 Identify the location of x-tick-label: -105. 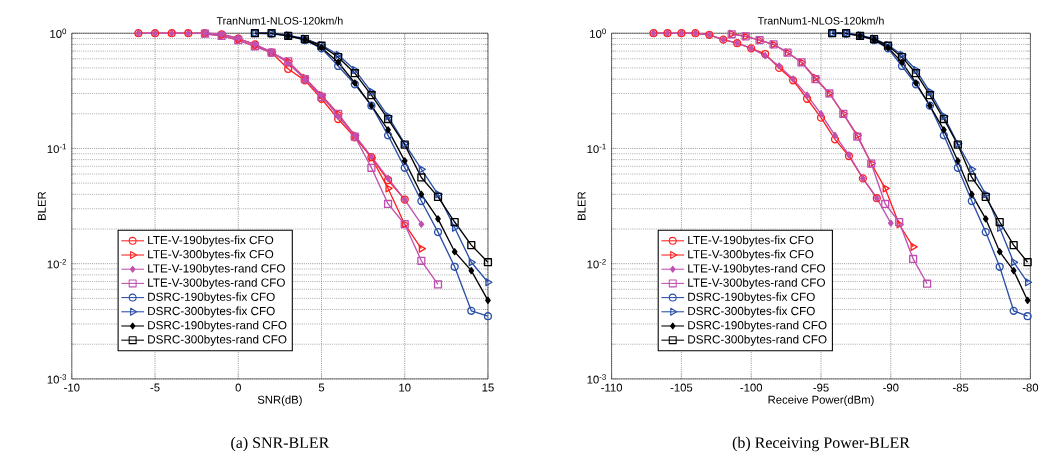
(681, 387).